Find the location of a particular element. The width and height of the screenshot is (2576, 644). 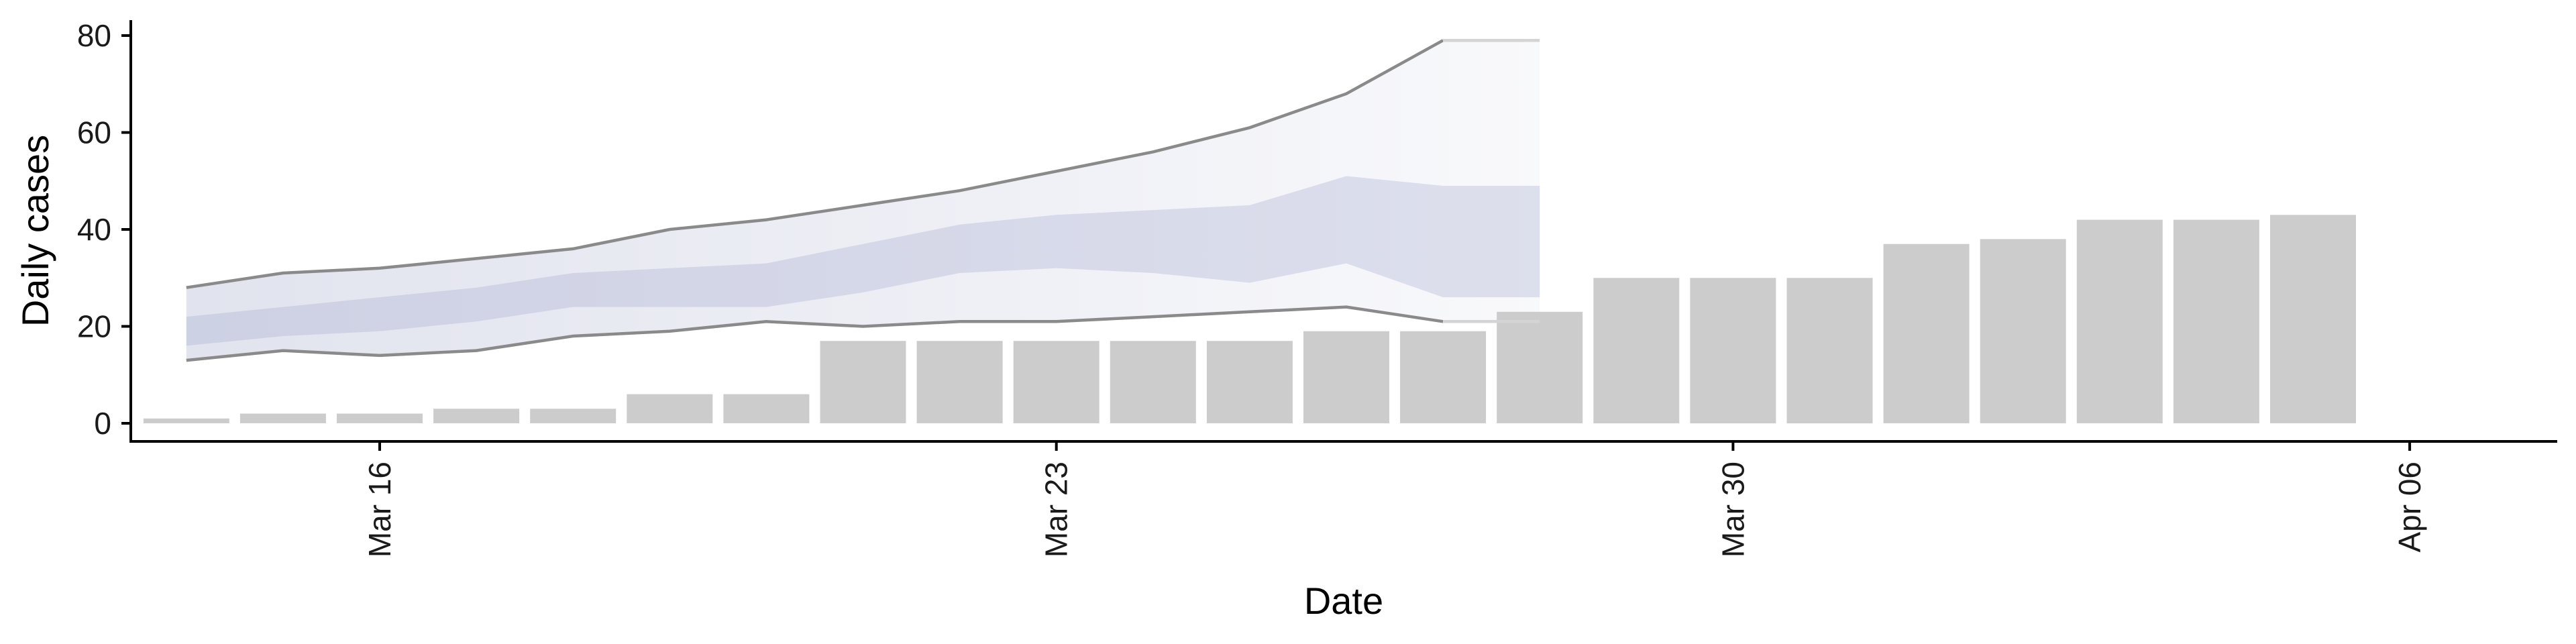

y-axis-title: Daily cases is located at coordinates (35, 231).